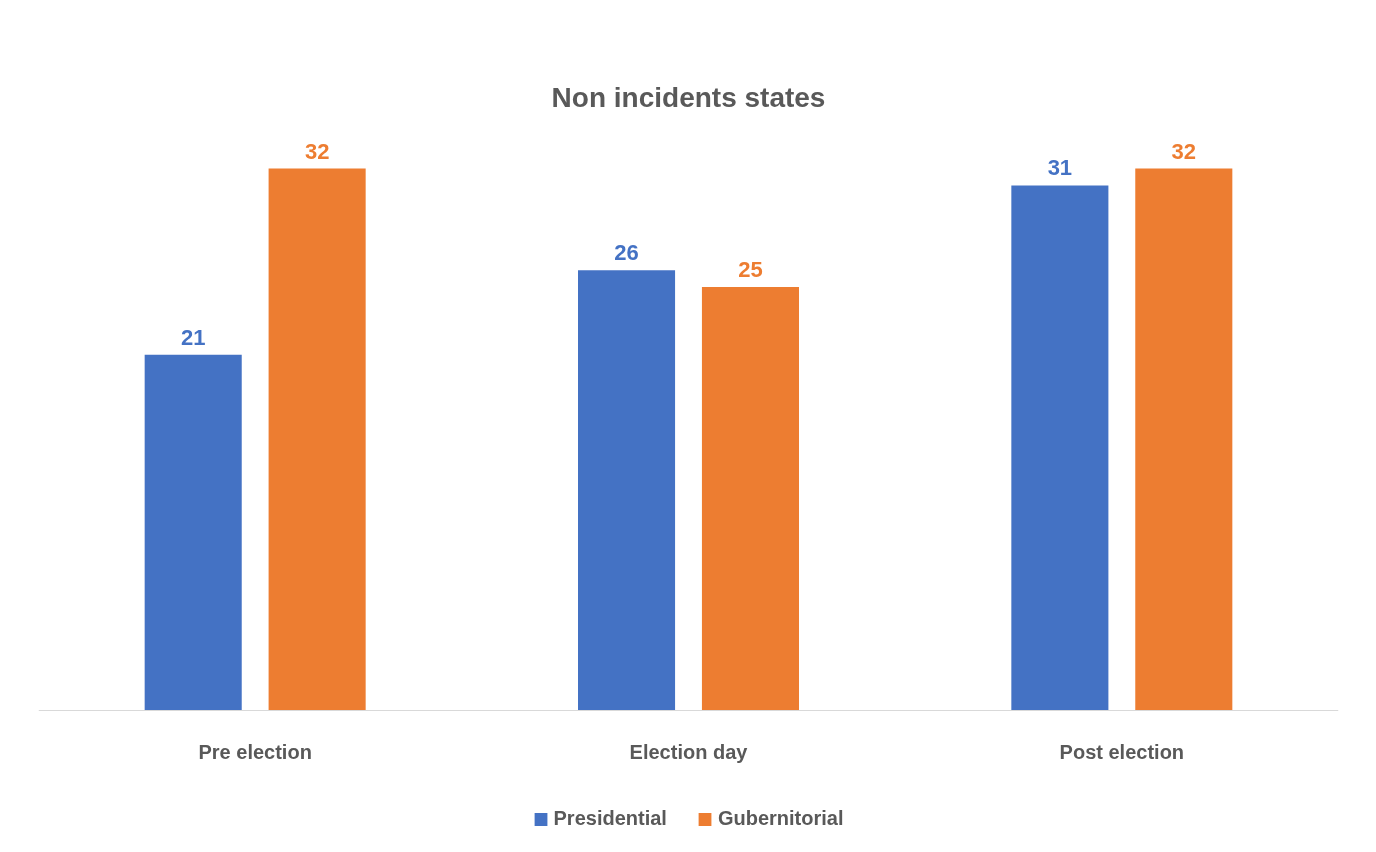  I want to click on data-label: 26, so click(626, 253).